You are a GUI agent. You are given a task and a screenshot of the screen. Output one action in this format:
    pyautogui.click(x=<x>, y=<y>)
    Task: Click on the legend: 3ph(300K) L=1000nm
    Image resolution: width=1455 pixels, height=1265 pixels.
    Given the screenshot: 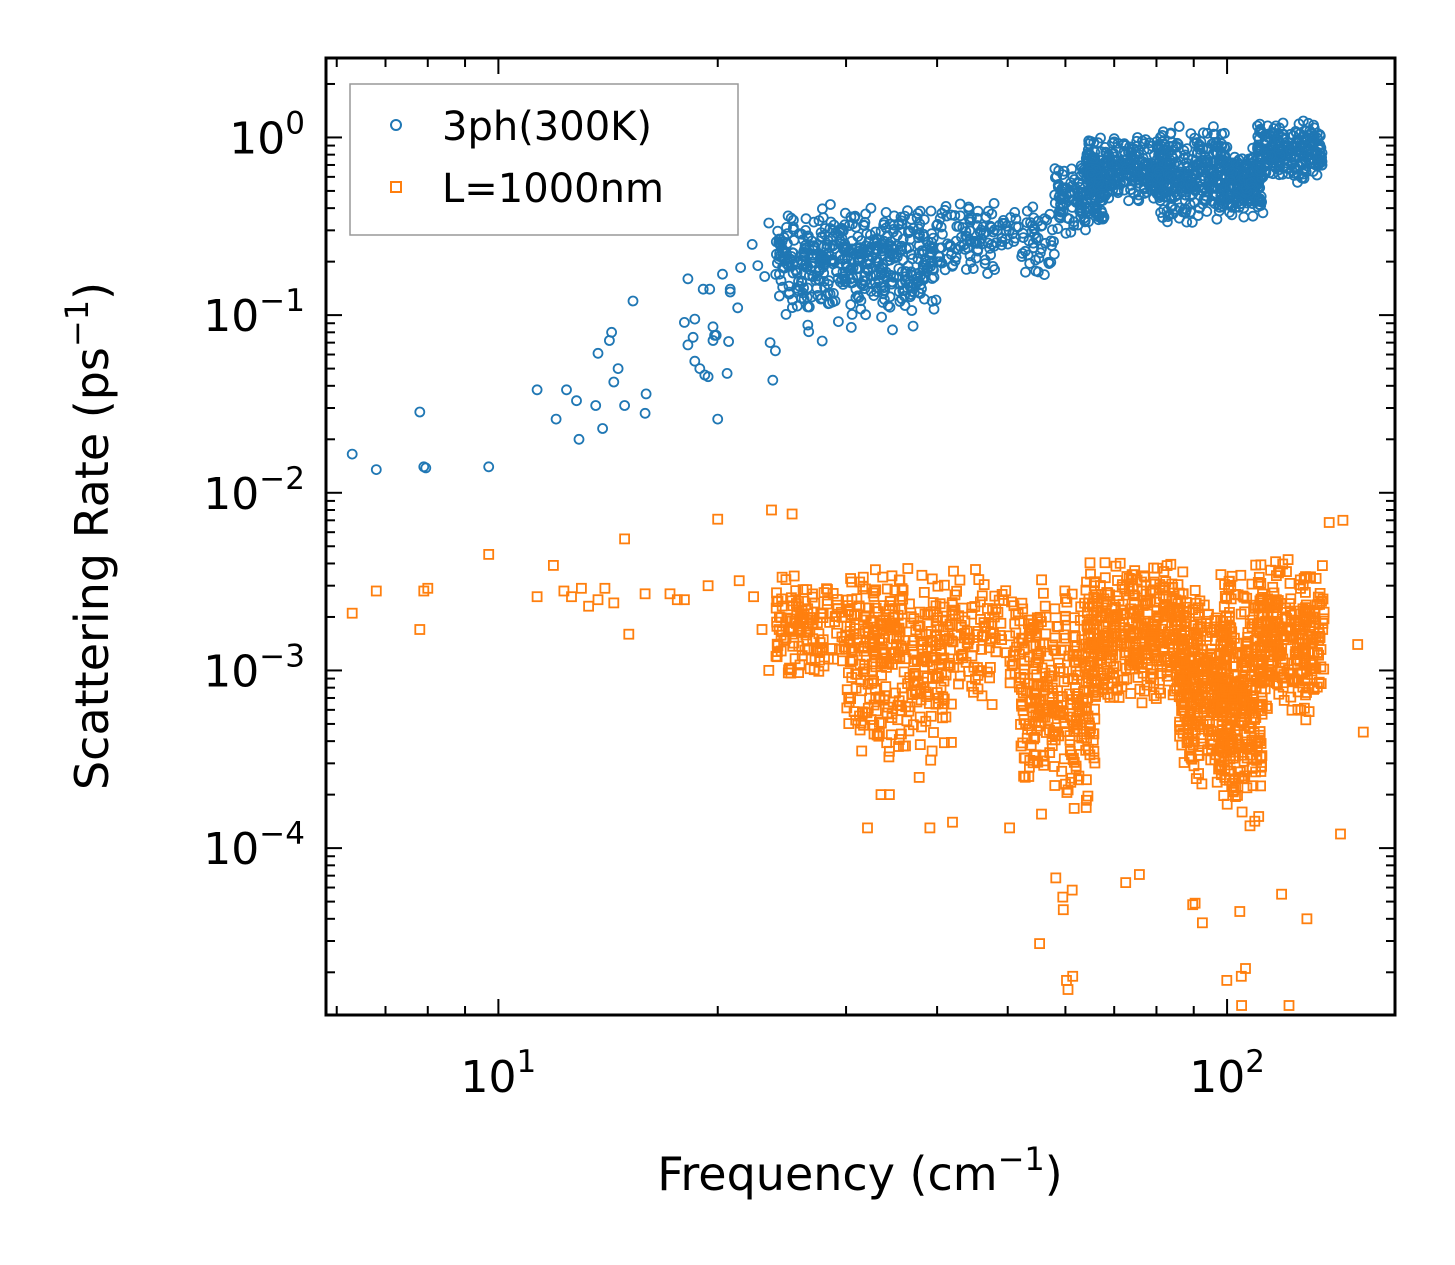 What is the action you would take?
    pyautogui.click(x=544, y=159)
    